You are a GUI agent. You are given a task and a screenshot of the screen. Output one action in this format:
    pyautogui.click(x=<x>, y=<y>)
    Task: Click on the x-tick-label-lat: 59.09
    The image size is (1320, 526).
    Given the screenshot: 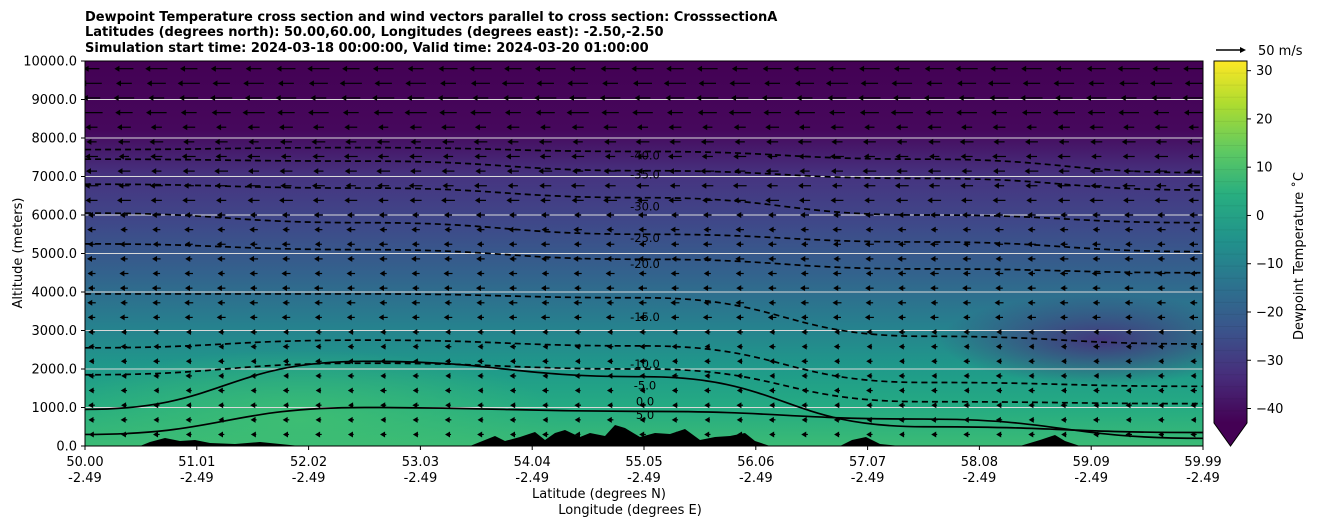 What is the action you would take?
    pyautogui.click(x=1091, y=462)
    